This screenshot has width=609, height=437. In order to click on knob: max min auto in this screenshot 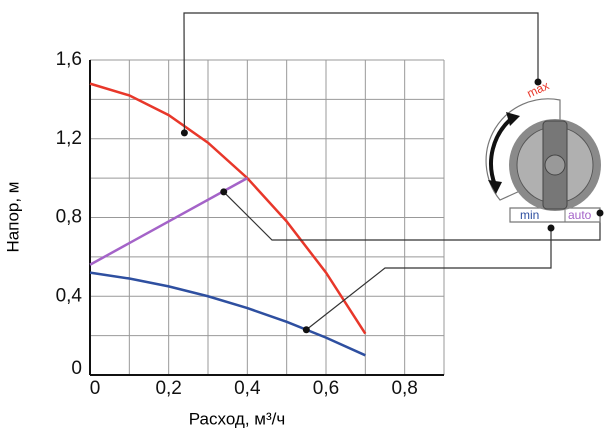, I will do `click(544, 155)`.